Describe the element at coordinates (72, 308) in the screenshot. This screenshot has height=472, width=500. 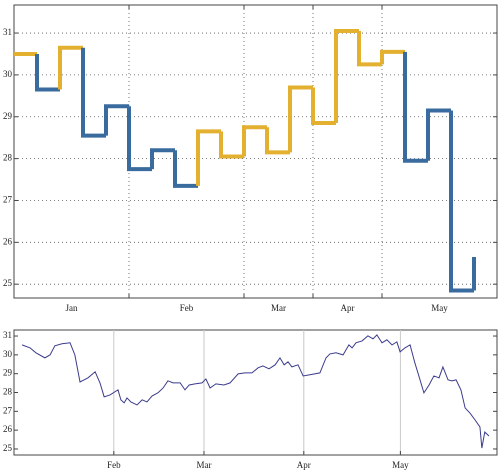
I see `x-tick-label: Jan` at that location.